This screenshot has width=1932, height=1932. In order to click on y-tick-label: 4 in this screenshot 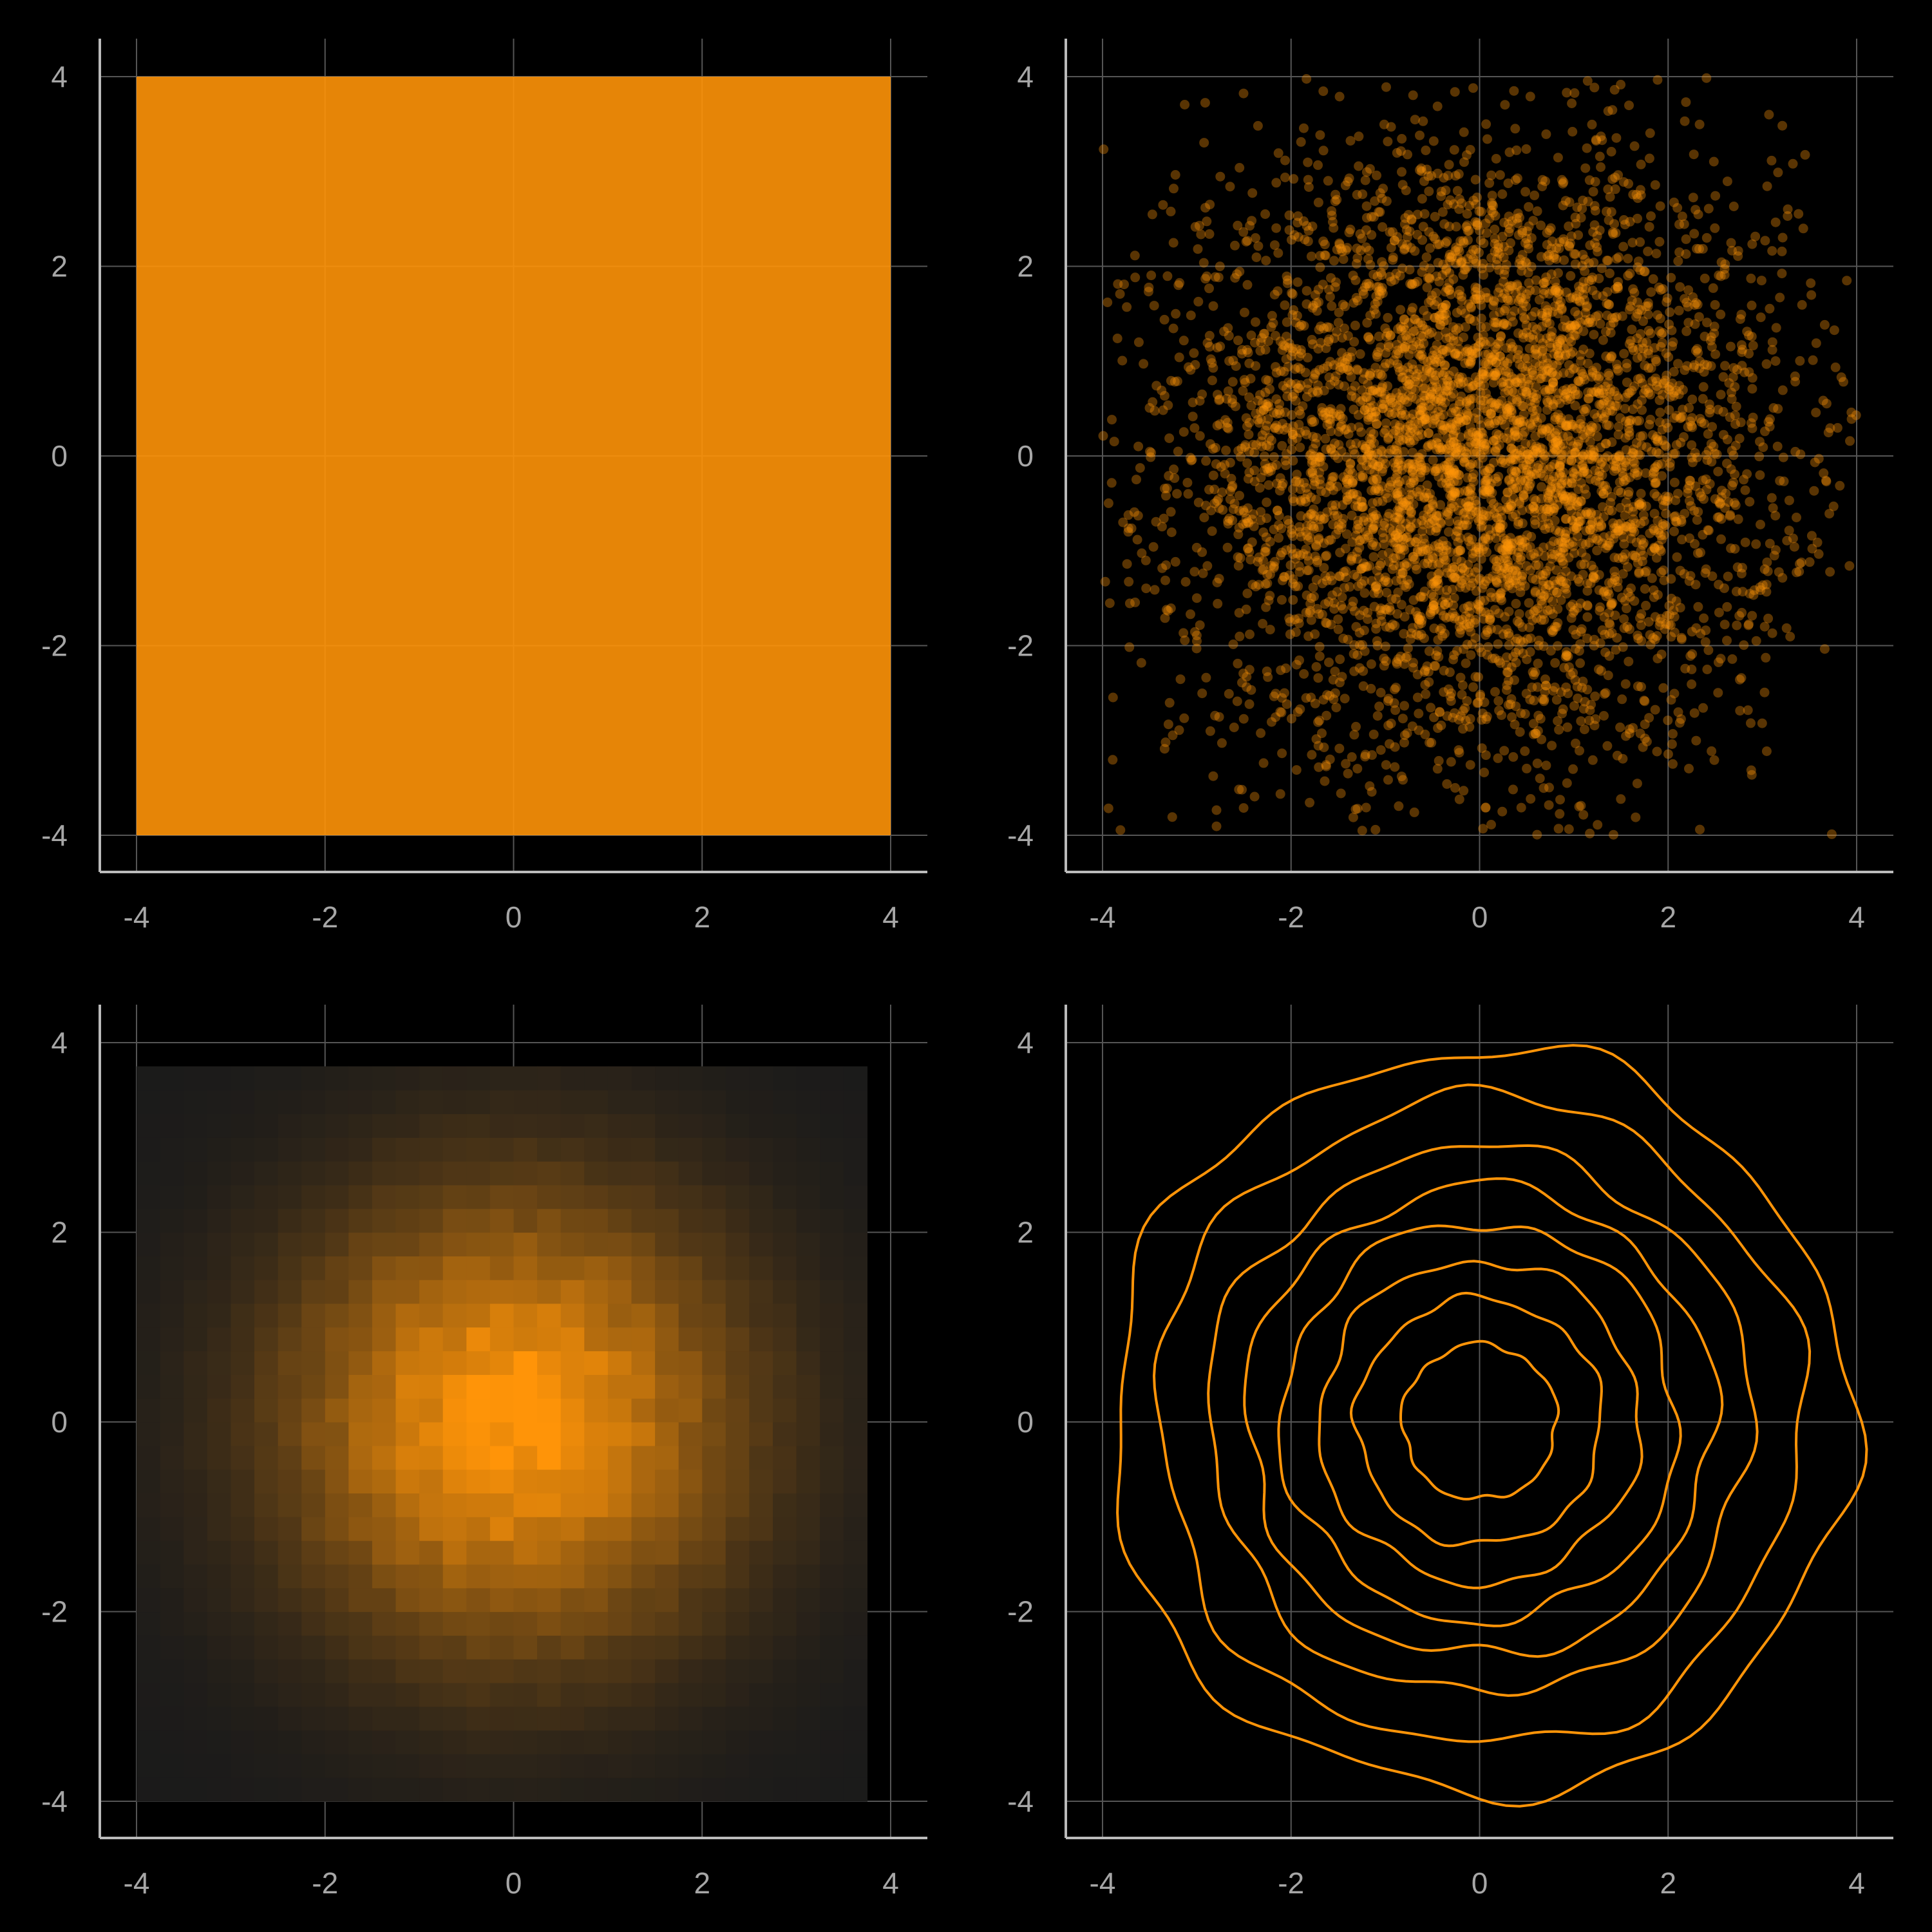, I will do `click(1026, 76)`.